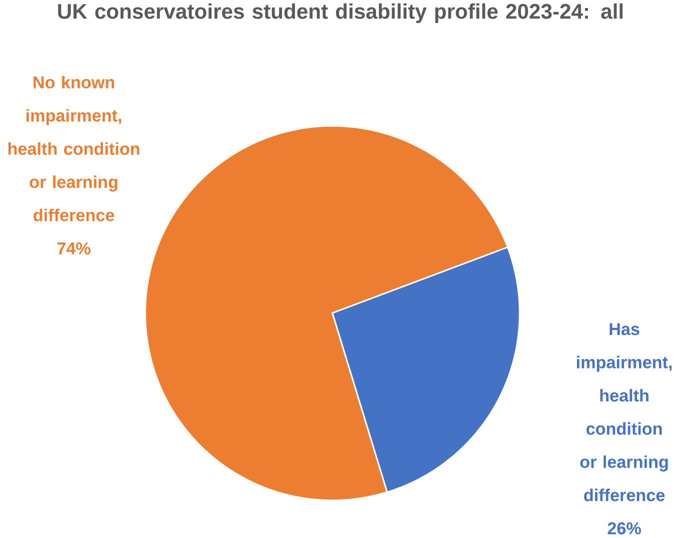  I want to click on category-label: Has impairment, health condition or learning difference, so click(624, 412).